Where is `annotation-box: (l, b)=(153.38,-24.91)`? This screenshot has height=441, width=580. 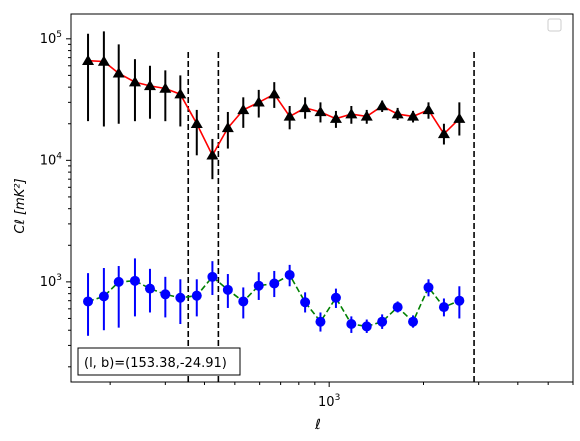
annotation-box: (l, b)=(153.38,-24.91) is located at coordinates (159, 361).